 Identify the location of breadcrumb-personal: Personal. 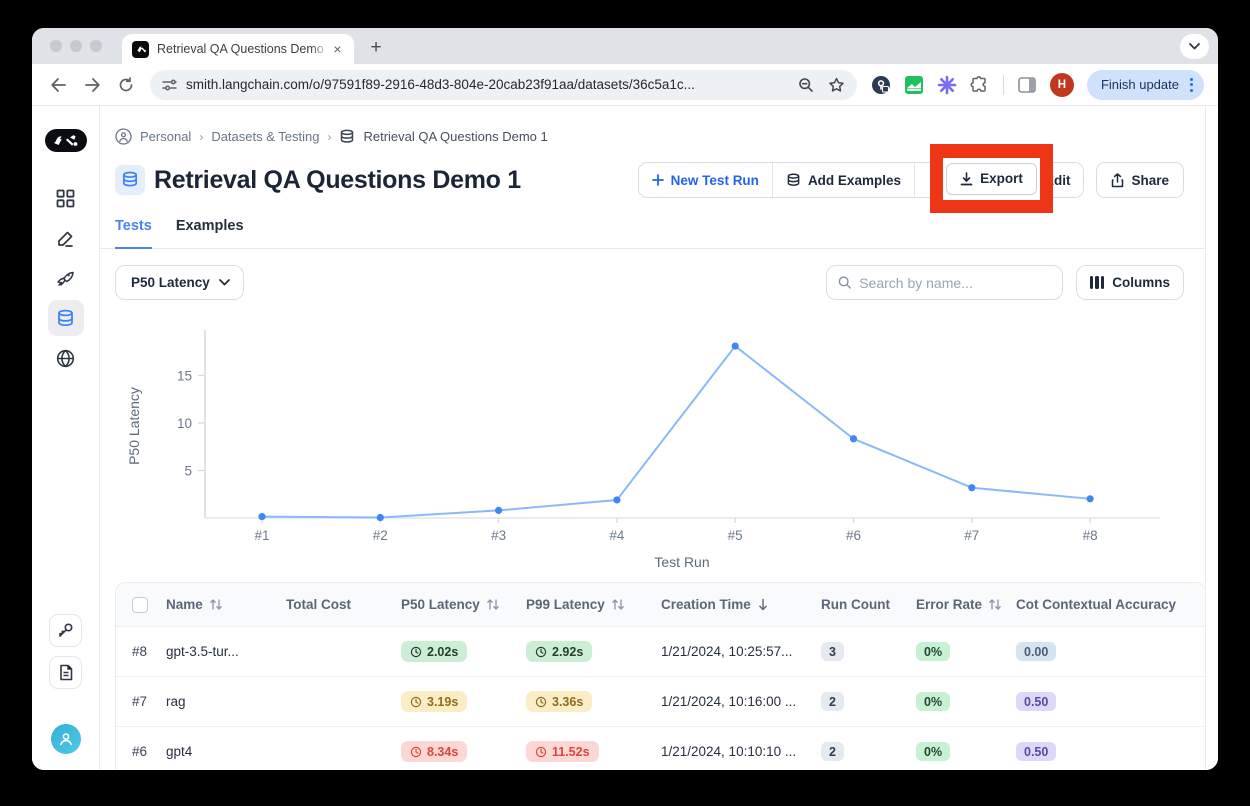
(166, 136).